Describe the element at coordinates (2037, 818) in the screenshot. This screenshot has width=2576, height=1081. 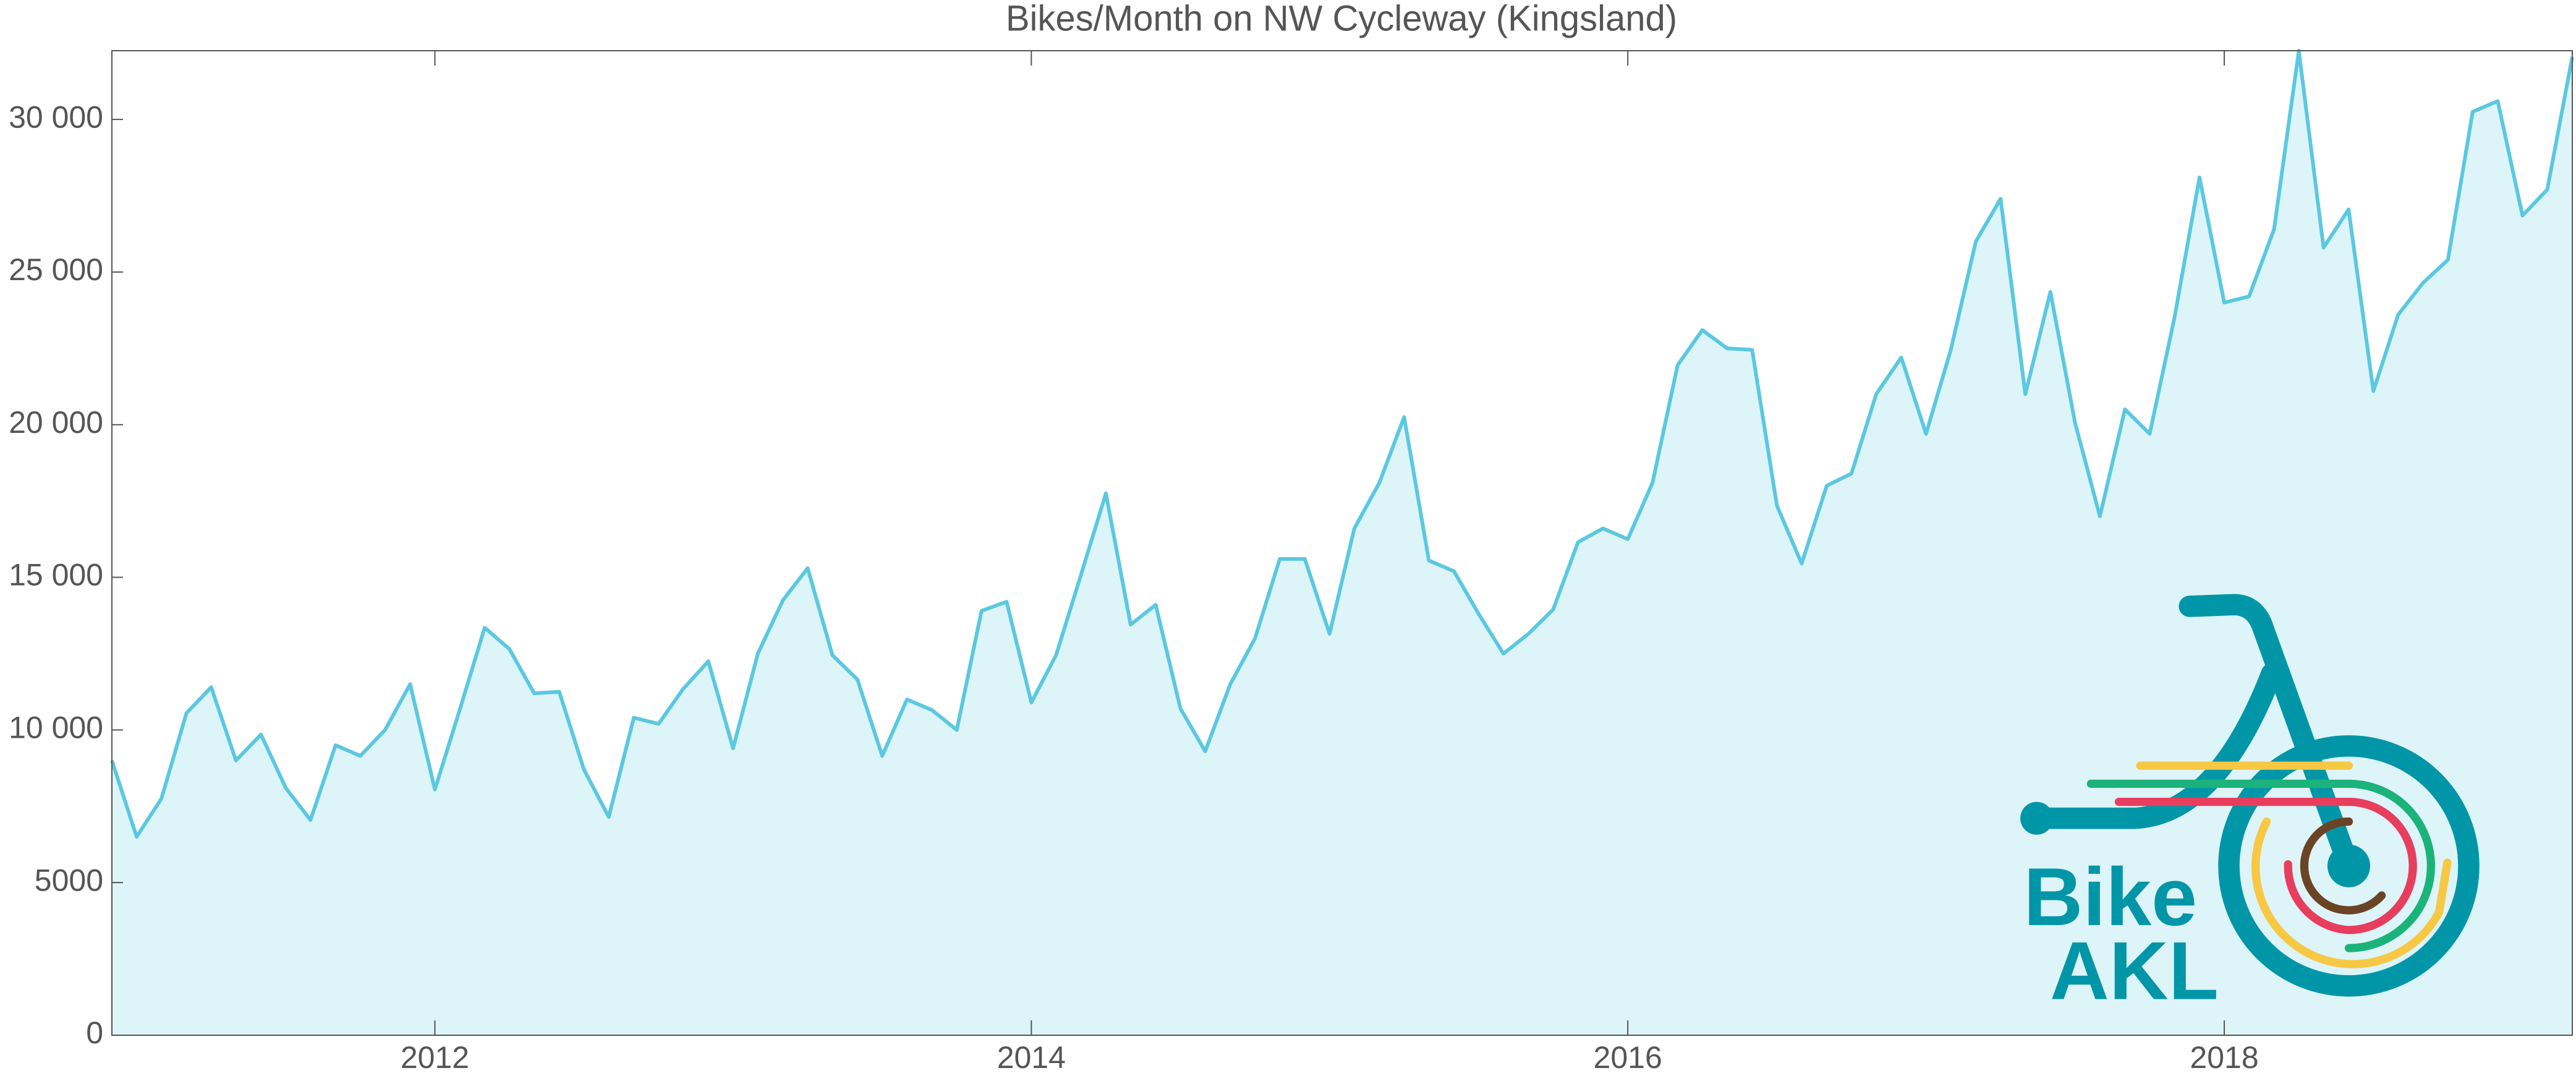
I see `logo-dot` at that location.